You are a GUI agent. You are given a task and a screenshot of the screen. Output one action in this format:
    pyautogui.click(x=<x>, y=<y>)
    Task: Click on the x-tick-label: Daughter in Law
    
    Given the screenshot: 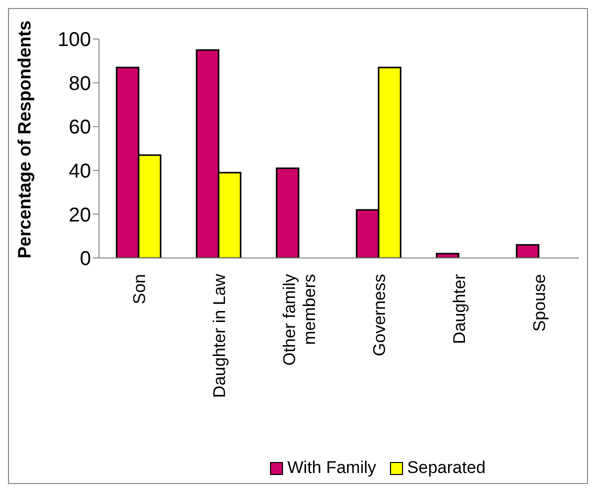 What is the action you would take?
    pyautogui.click(x=219, y=335)
    